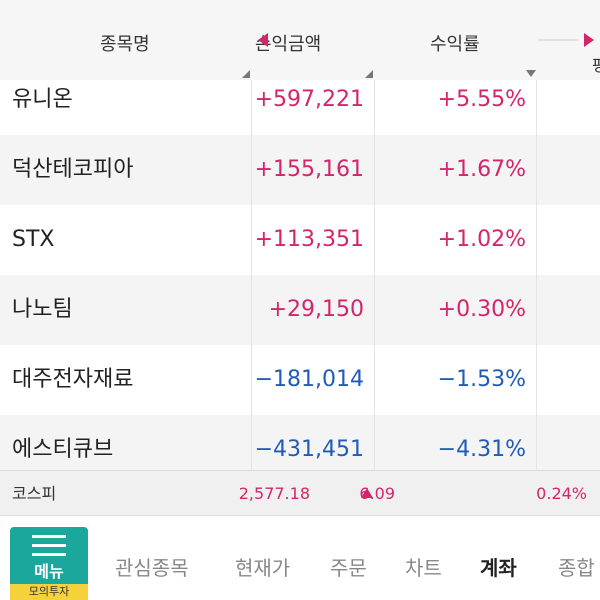 This screenshot has height=600, width=600. Describe the element at coordinates (309, 99) in the screenshot. I see `profit-amount: +597,221` at that location.